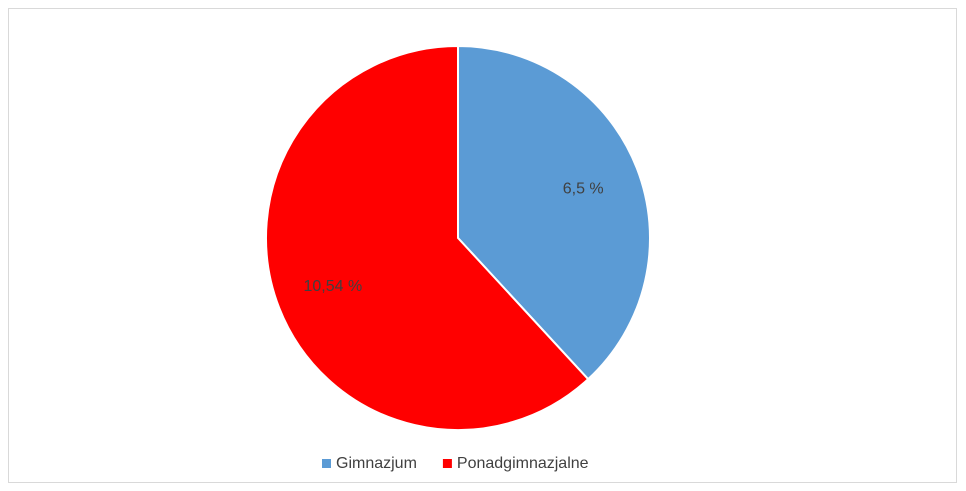  Describe the element at coordinates (583, 188) in the screenshot. I see `data-label: 6,5 %` at that location.